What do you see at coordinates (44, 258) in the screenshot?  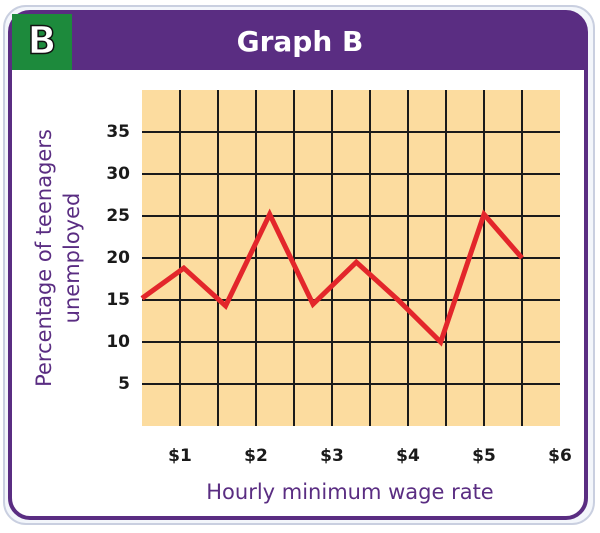 I see `y-axis-label-line: Percentage of teenagers` at bounding box center [44, 258].